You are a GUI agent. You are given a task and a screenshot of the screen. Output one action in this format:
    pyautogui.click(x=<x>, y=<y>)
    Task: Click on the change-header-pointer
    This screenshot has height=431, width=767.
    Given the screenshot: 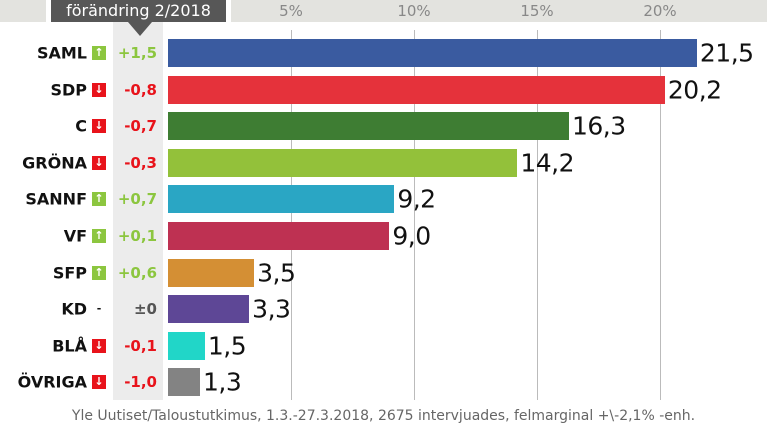 What is the action you would take?
    pyautogui.click(x=140, y=29)
    